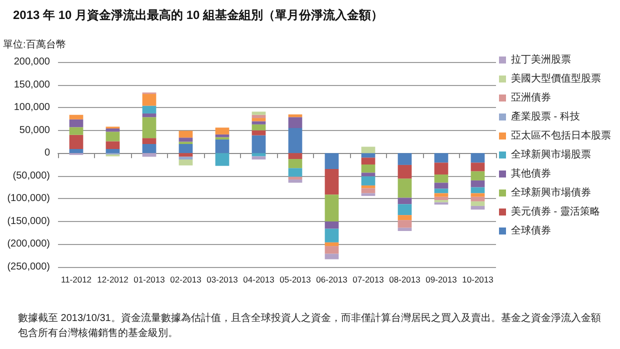  I want to click on x-tick-label: 01-2013, so click(150, 279).